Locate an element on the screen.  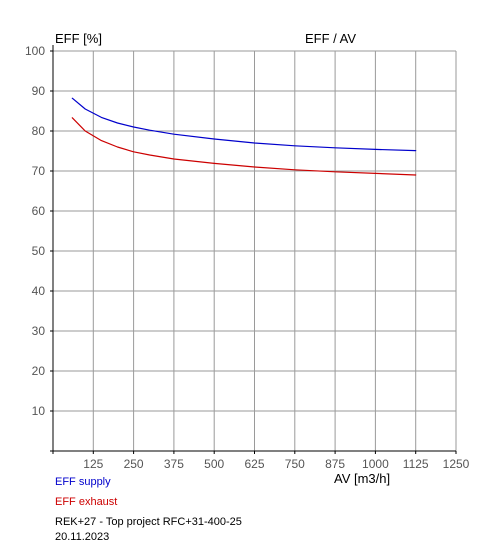
y-tick-label: 90 is located at coordinates (39, 91).